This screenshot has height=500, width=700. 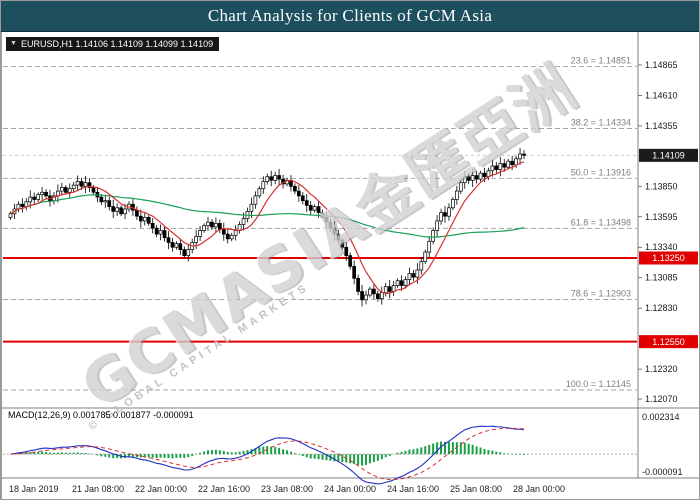 I want to click on support-line-badge: 1.13250, so click(x=668, y=258).